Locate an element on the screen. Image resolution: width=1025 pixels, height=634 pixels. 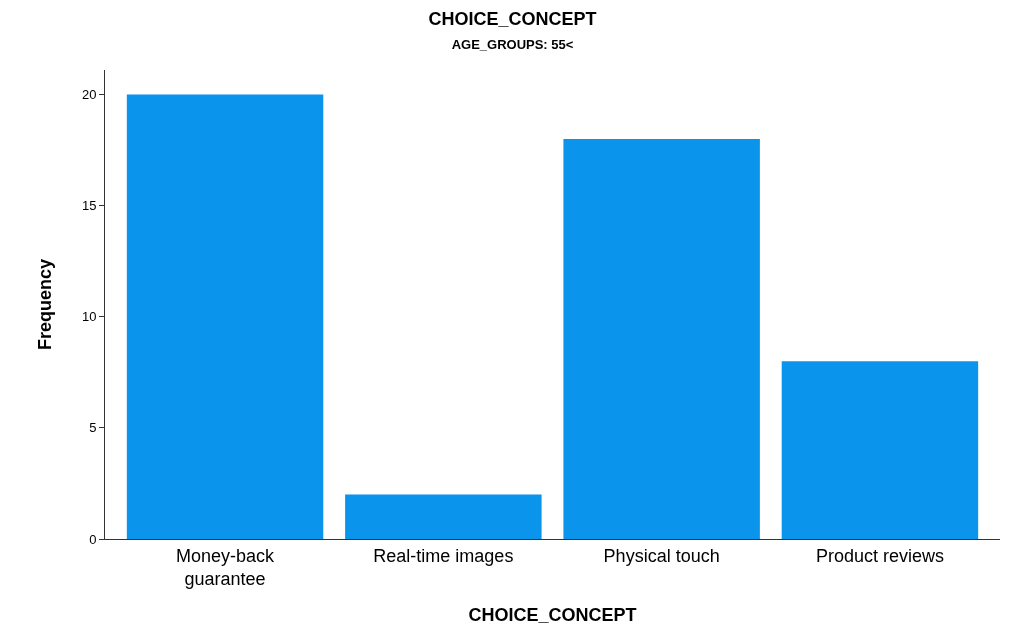
y-axis-title: Frequency is located at coordinates (45, 304).